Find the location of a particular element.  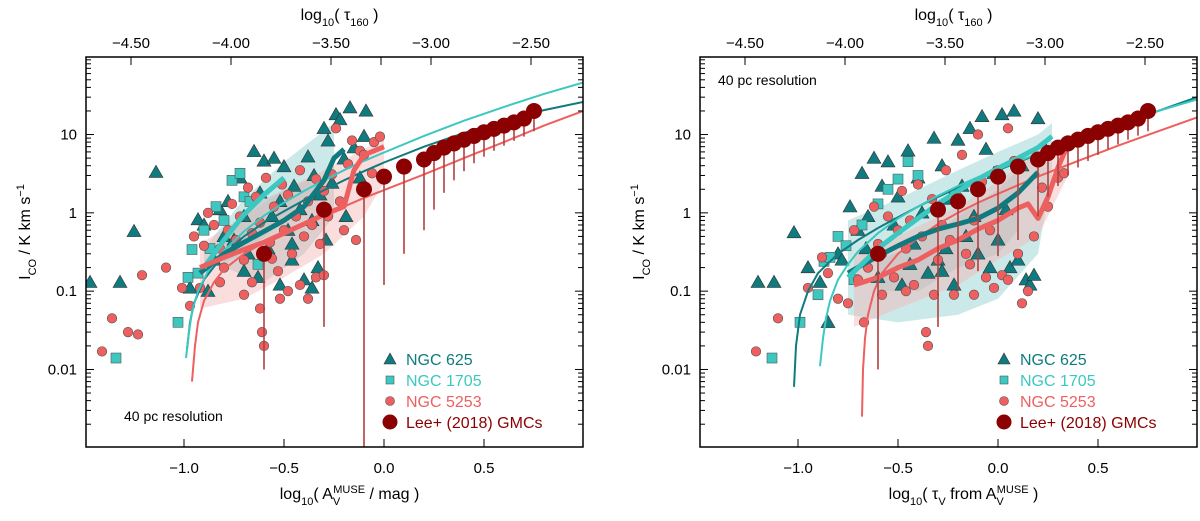

x-axis-title: log10( τV from AVMUSE ) is located at coordinates (964, 496).